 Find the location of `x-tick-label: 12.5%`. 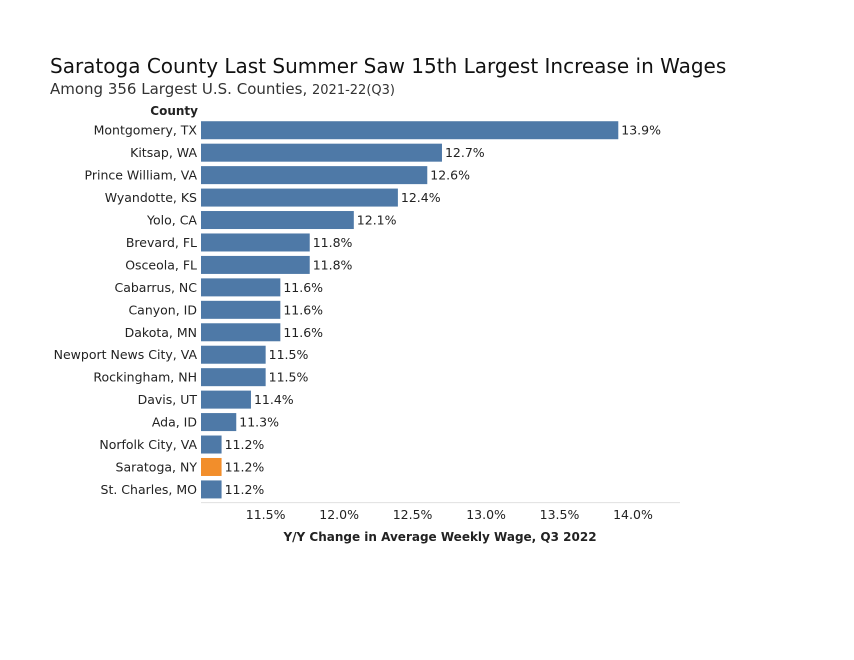

x-tick-label: 12.5% is located at coordinates (413, 514).